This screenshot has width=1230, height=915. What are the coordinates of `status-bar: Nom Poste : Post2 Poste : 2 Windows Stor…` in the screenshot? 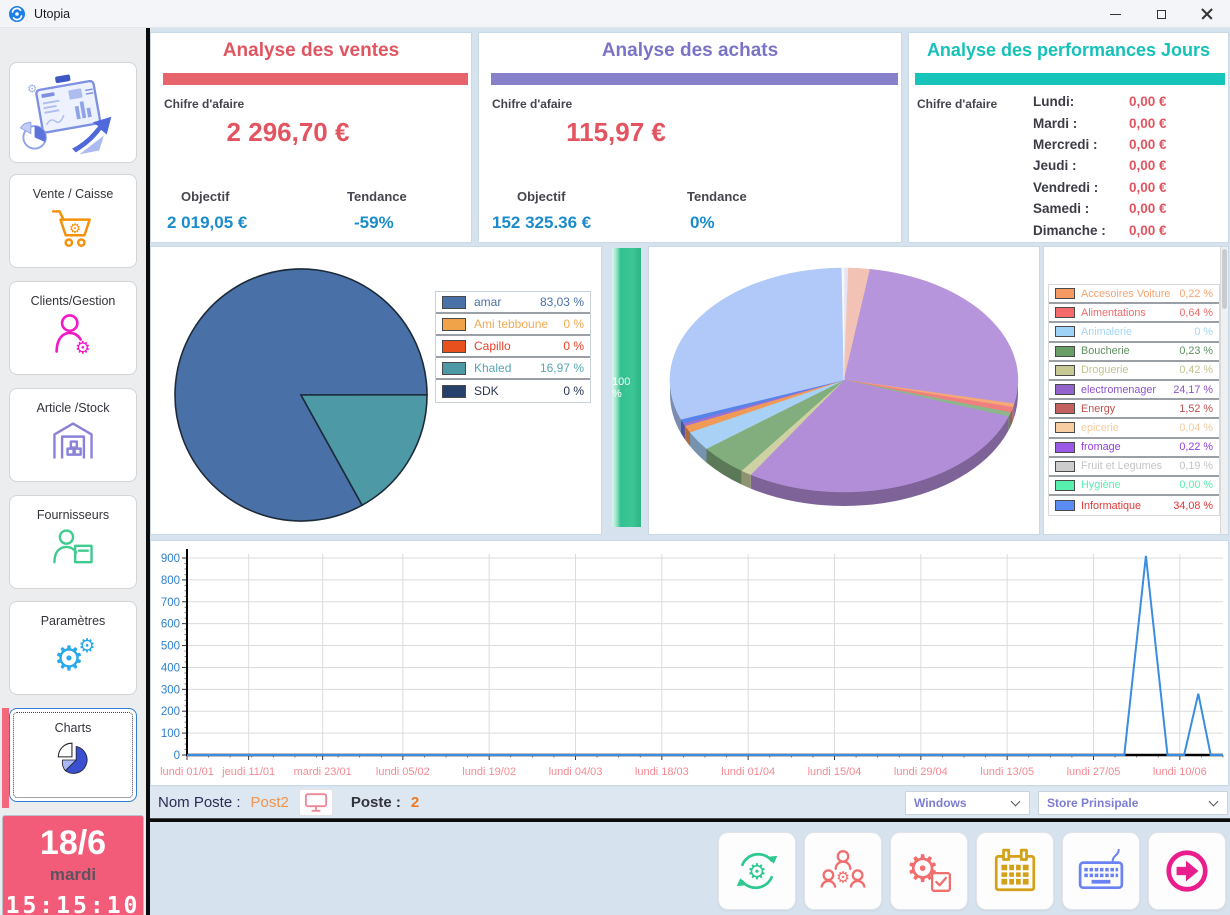 It's located at (690, 802).